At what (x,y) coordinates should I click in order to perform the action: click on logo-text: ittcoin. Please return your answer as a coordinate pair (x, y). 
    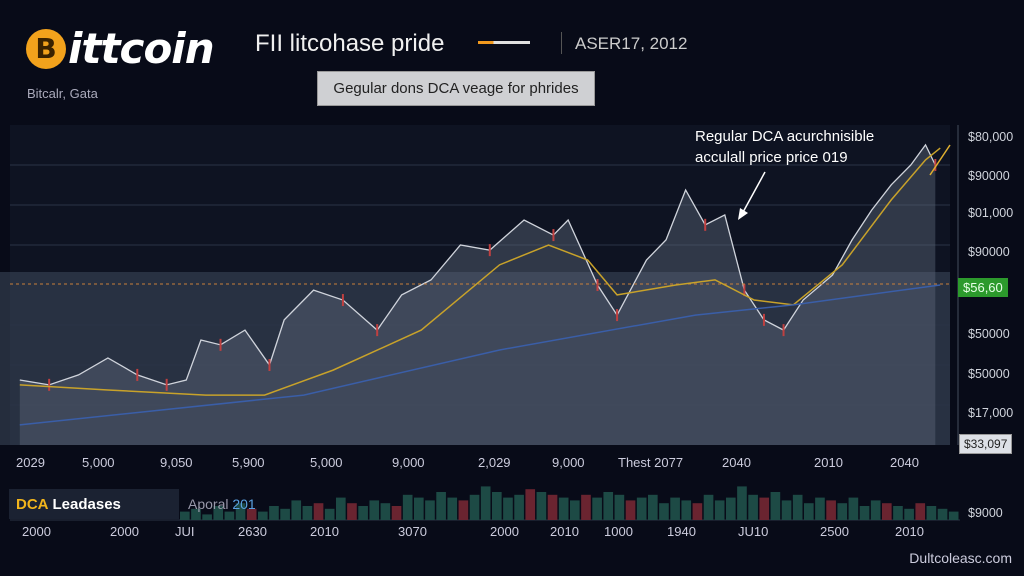
    Looking at the image, I should click on (141, 48).